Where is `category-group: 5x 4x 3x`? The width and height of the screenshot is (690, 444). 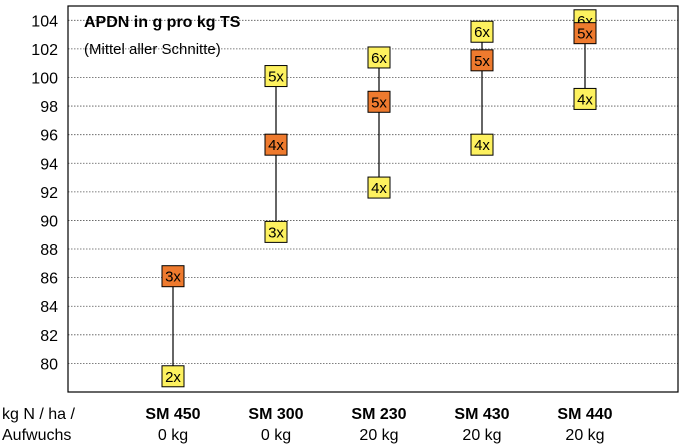 category-group: 5x 4x 3x is located at coordinates (276, 154).